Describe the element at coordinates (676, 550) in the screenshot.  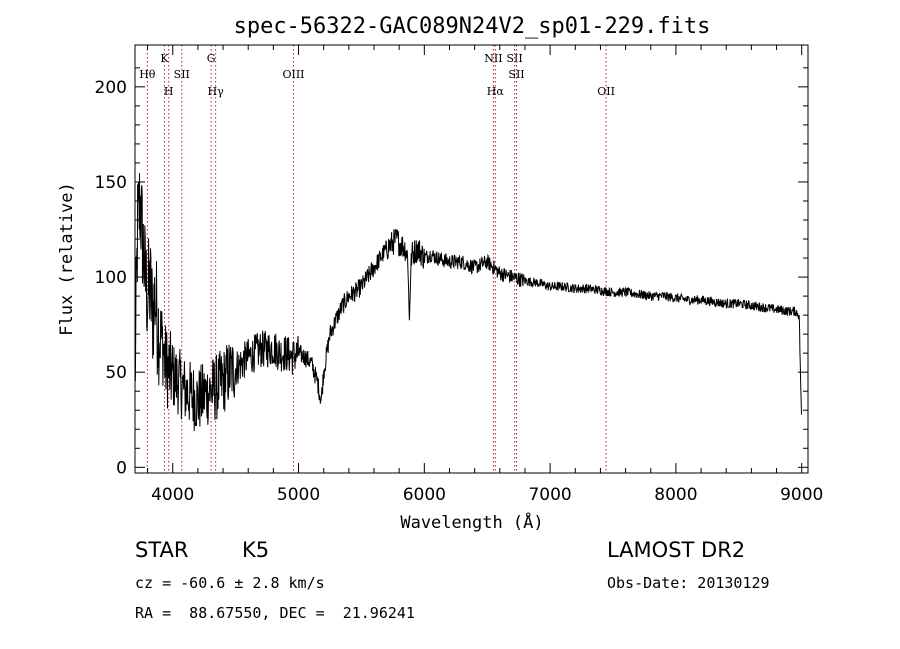
I see `survey-name: LAMOST DR2` at that location.